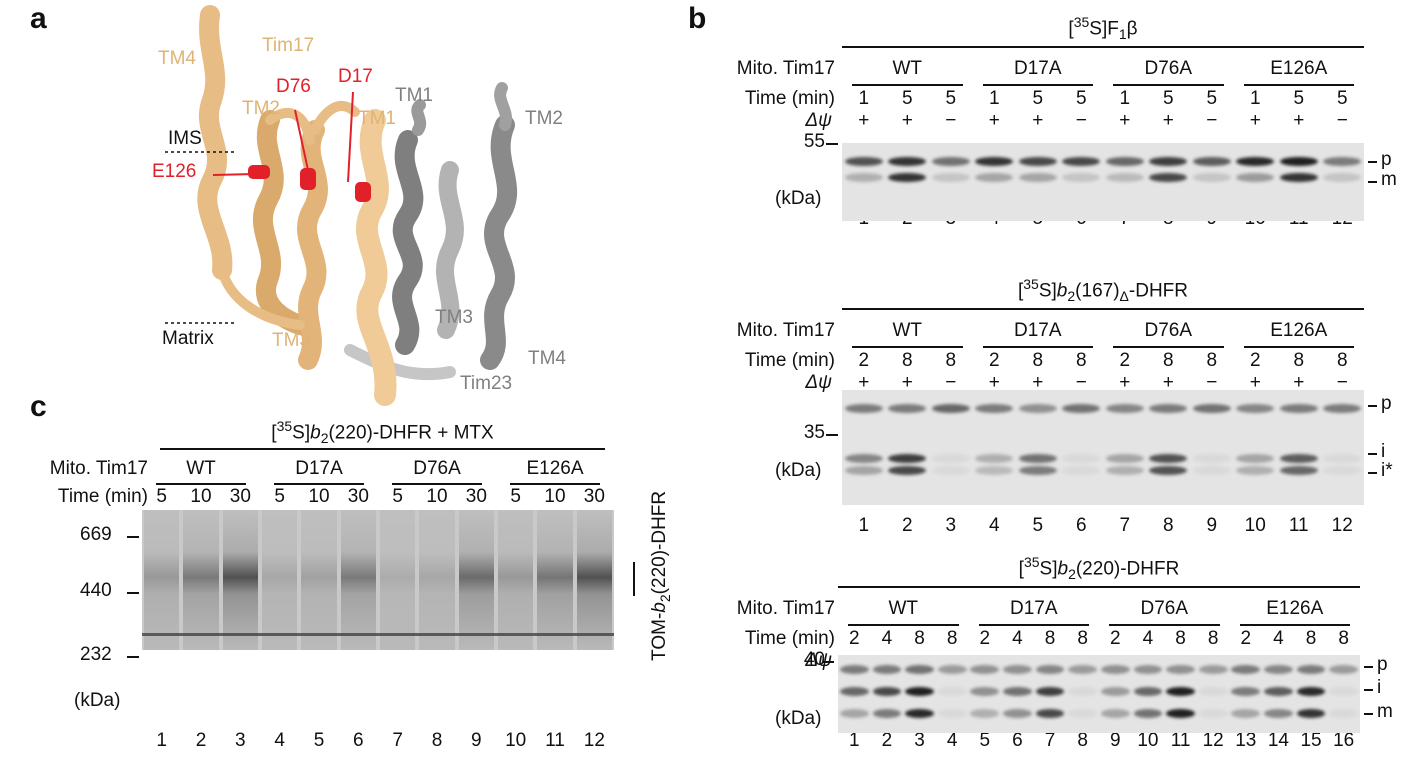 Image resolution: width=1415 pixels, height=760 pixels. What do you see at coordinates (297, 205) in the screenshot?
I see `tim17-helices` at bounding box center [297, 205].